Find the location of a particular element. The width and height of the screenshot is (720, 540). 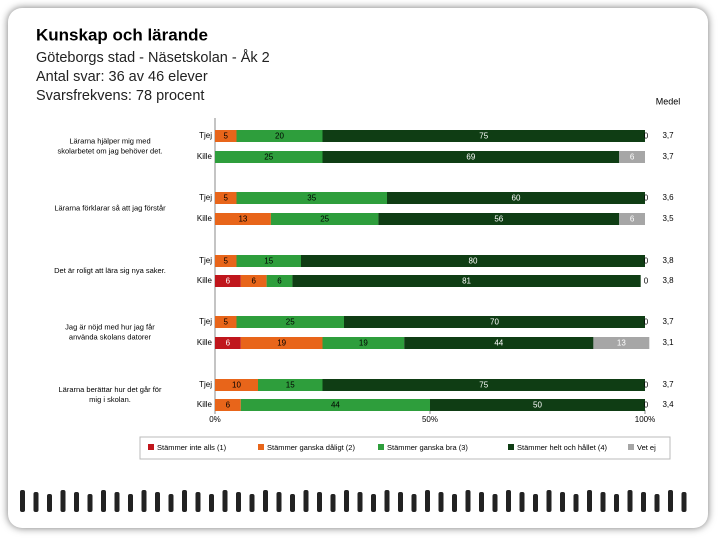

question-label: Lärarna hjälper mig med is located at coordinates (109, 140).